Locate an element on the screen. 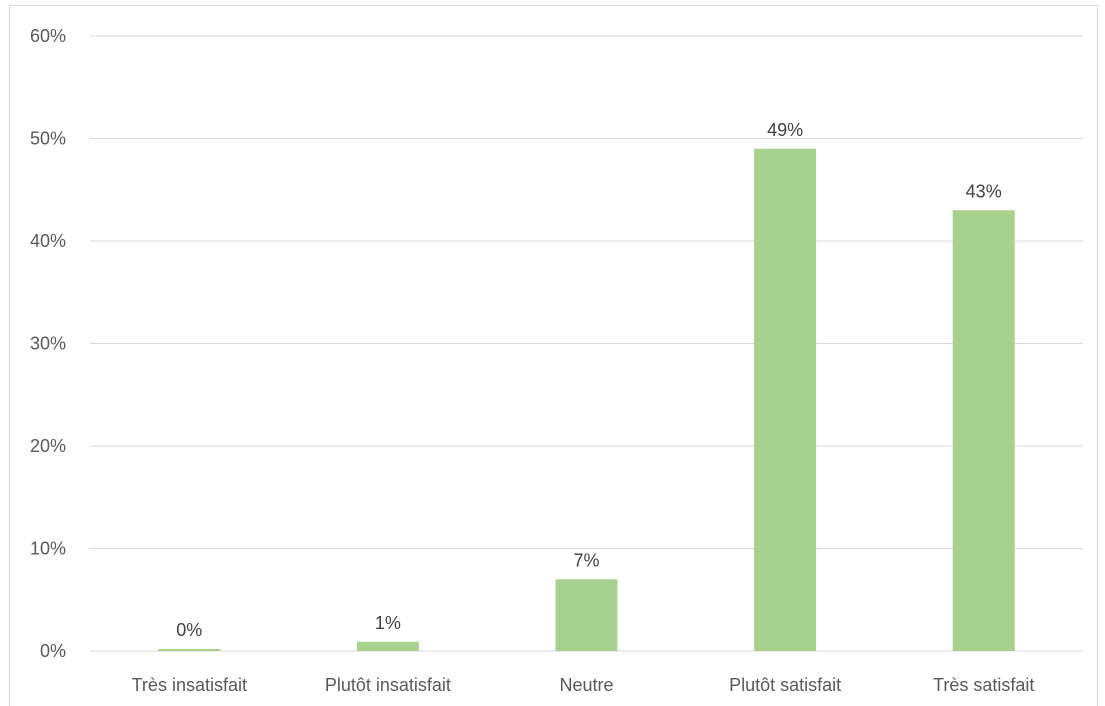  category-label: Très satisfait is located at coordinates (983, 685).